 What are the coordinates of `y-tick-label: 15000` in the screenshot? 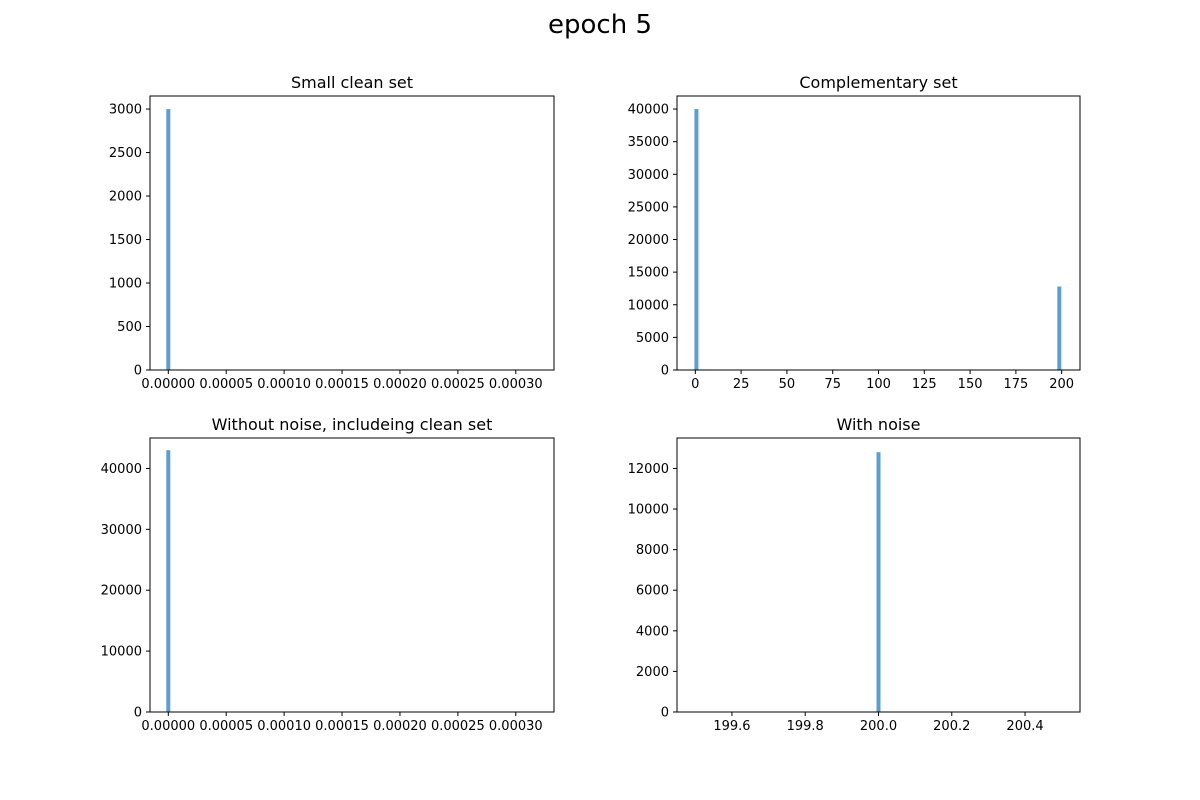 It's located at (648, 273).